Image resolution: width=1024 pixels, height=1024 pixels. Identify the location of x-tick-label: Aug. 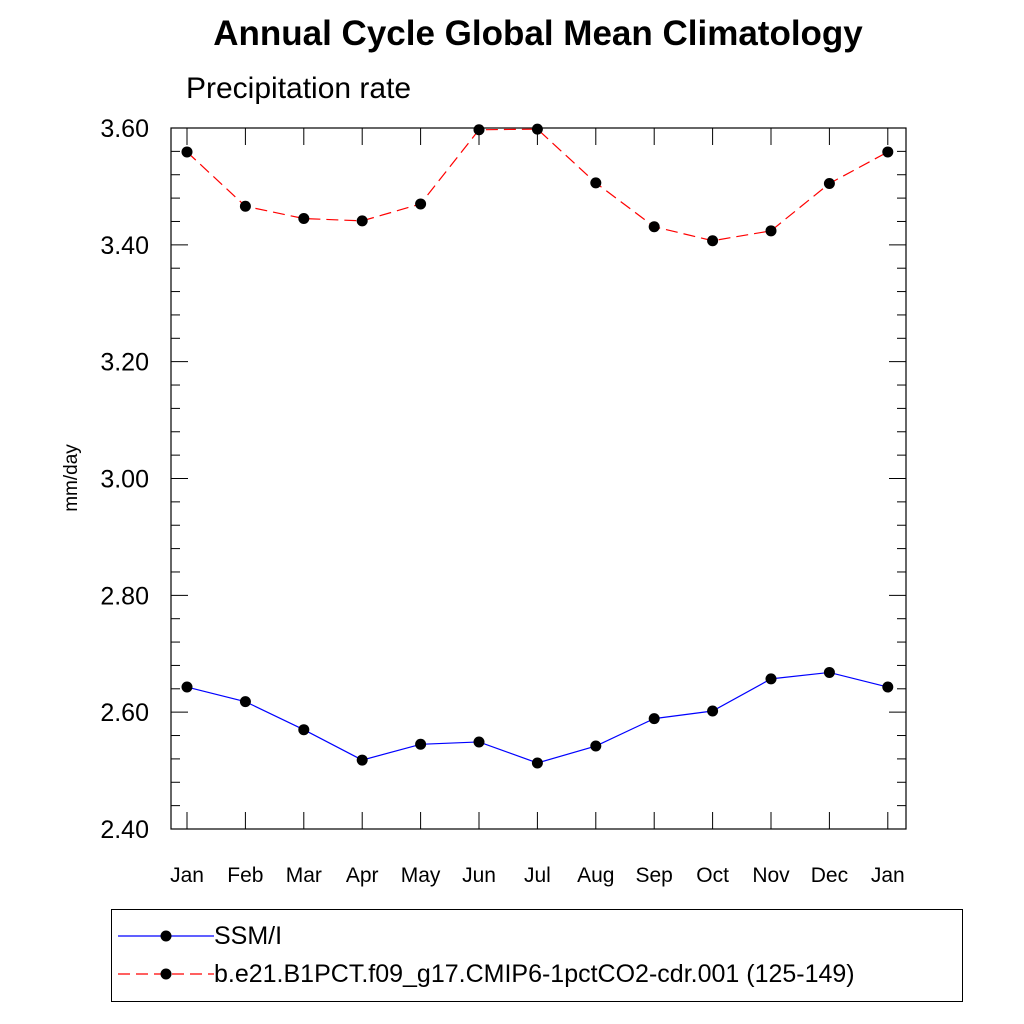
(595, 875).